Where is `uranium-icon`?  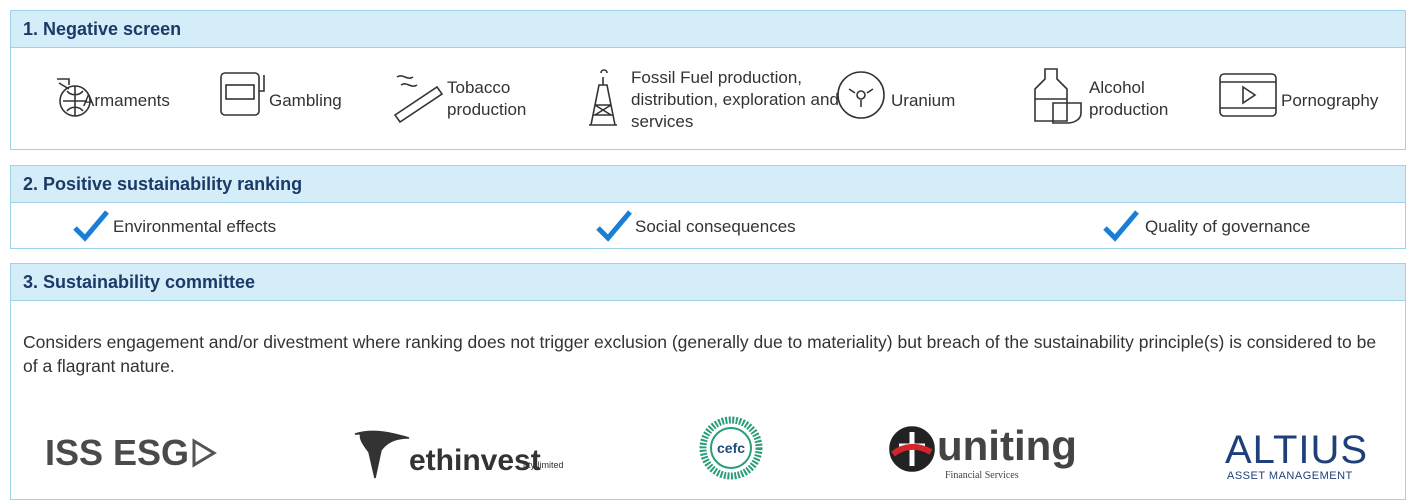 uranium-icon is located at coordinates (861, 95).